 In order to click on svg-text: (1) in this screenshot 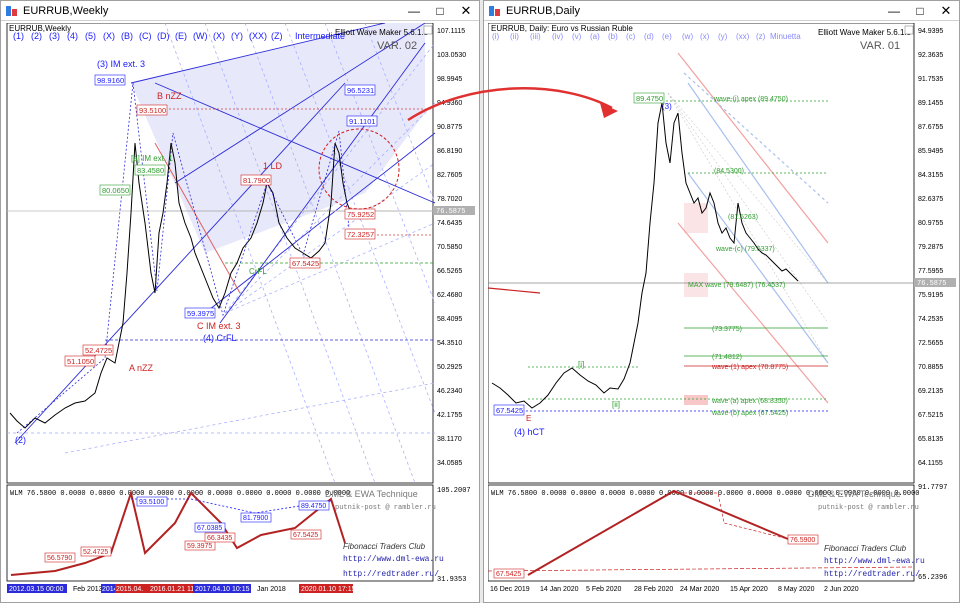, I will do `click(18, 36)`.